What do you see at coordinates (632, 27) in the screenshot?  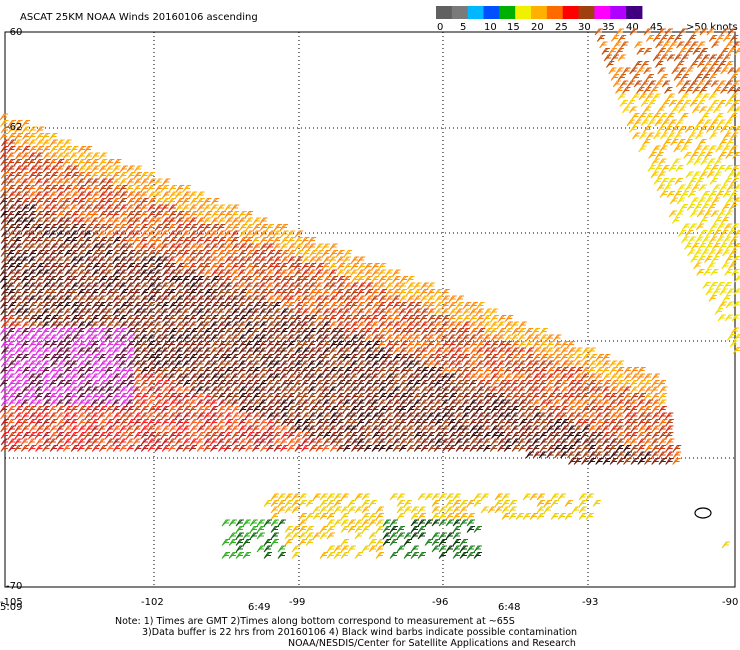 I see `legend-label: 40` at bounding box center [632, 27].